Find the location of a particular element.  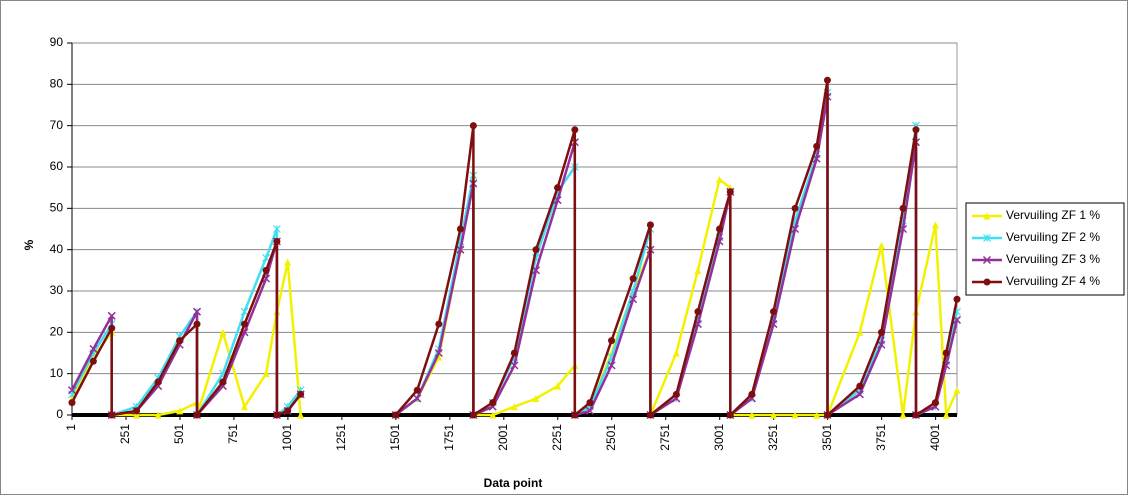

x-tick-label: 2751 is located at coordinates (665, 437).